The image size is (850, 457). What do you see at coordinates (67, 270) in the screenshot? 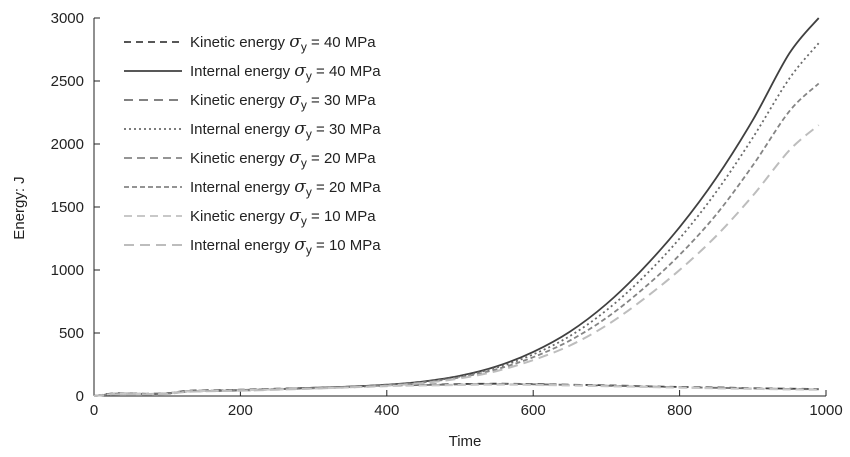
I see `y-tick-label: 1000` at bounding box center [67, 270].